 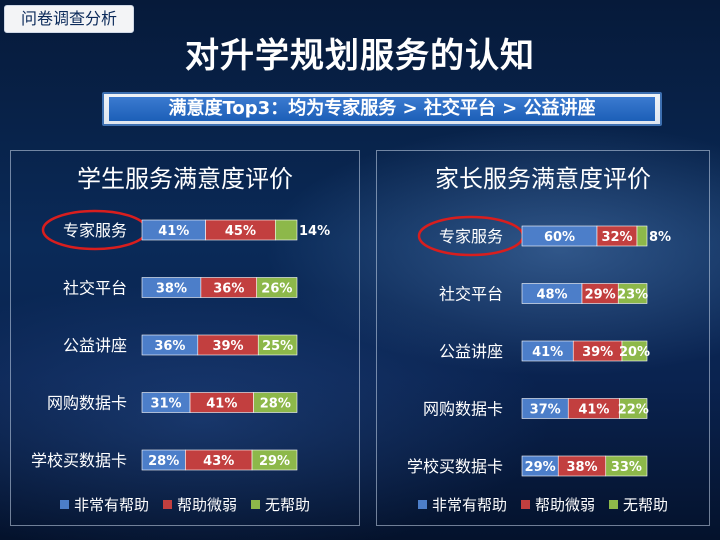 I want to click on data-label: 48%, so click(x=551, y=295).